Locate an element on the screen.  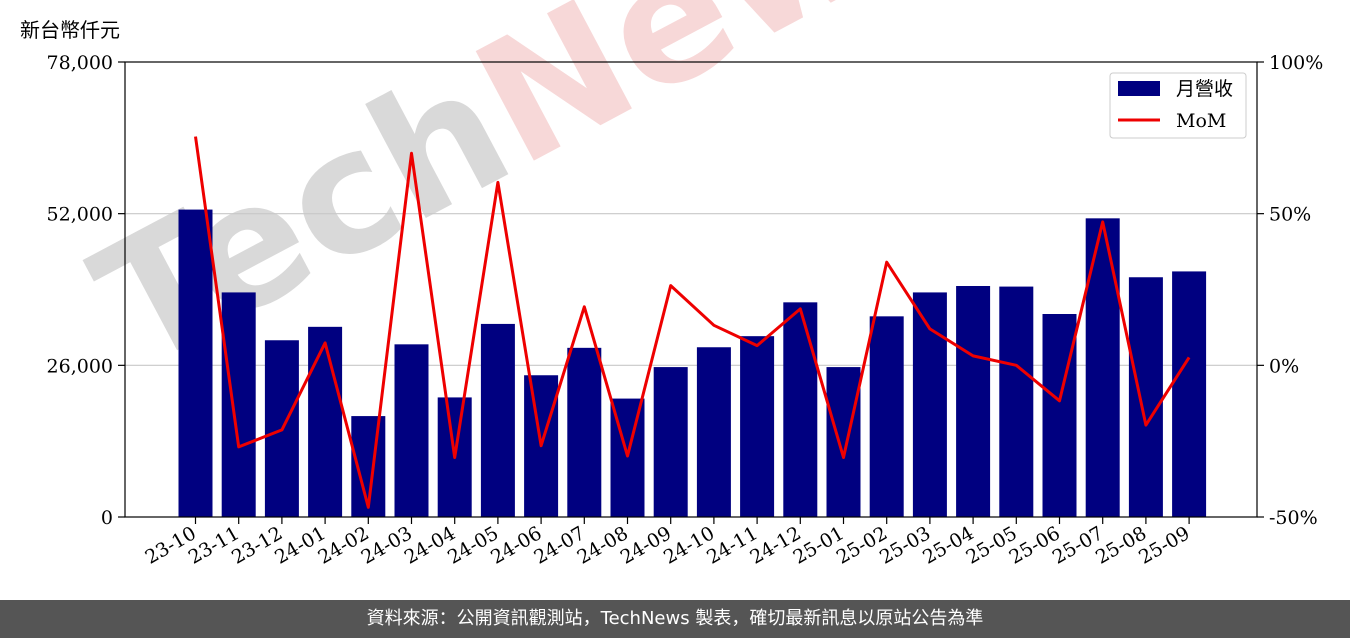
left-y-tick-label: 52,000 is located at coordinates (80, 215).